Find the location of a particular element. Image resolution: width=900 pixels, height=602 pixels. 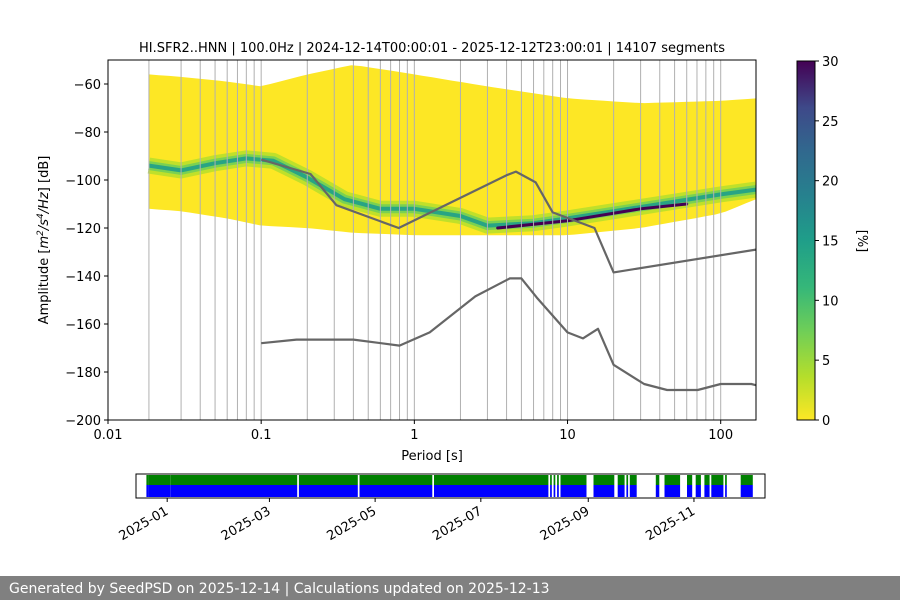

x-axis-ticks: 0.01 0.1 1 10 100 is located at coordinates (413, 431).